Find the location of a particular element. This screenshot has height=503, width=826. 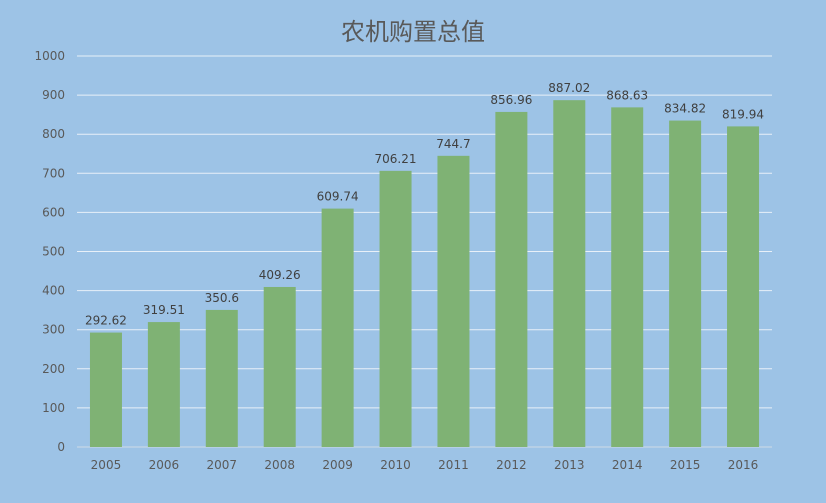

y-tick-label: 900 is located at coordinates (53, 95).